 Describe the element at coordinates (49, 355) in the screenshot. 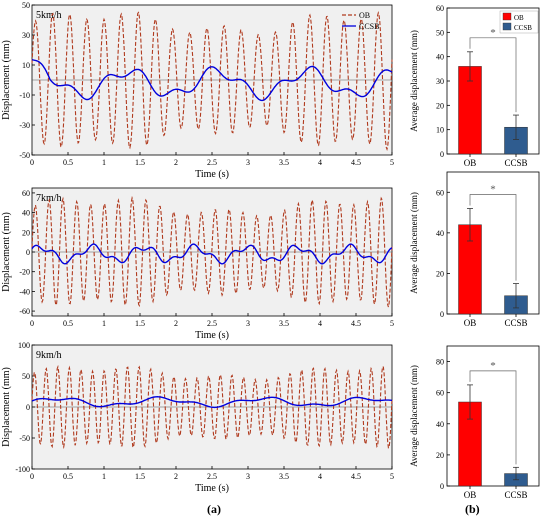

I see `speed-annotation: 9km/h` at that location.